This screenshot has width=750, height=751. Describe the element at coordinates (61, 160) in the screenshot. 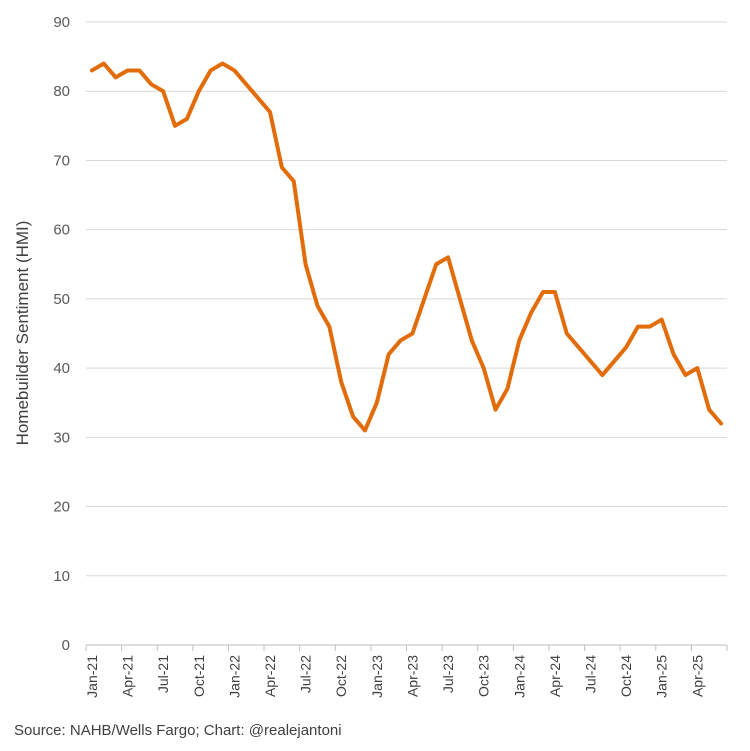

I see `y-tick-label: 70` at that location.